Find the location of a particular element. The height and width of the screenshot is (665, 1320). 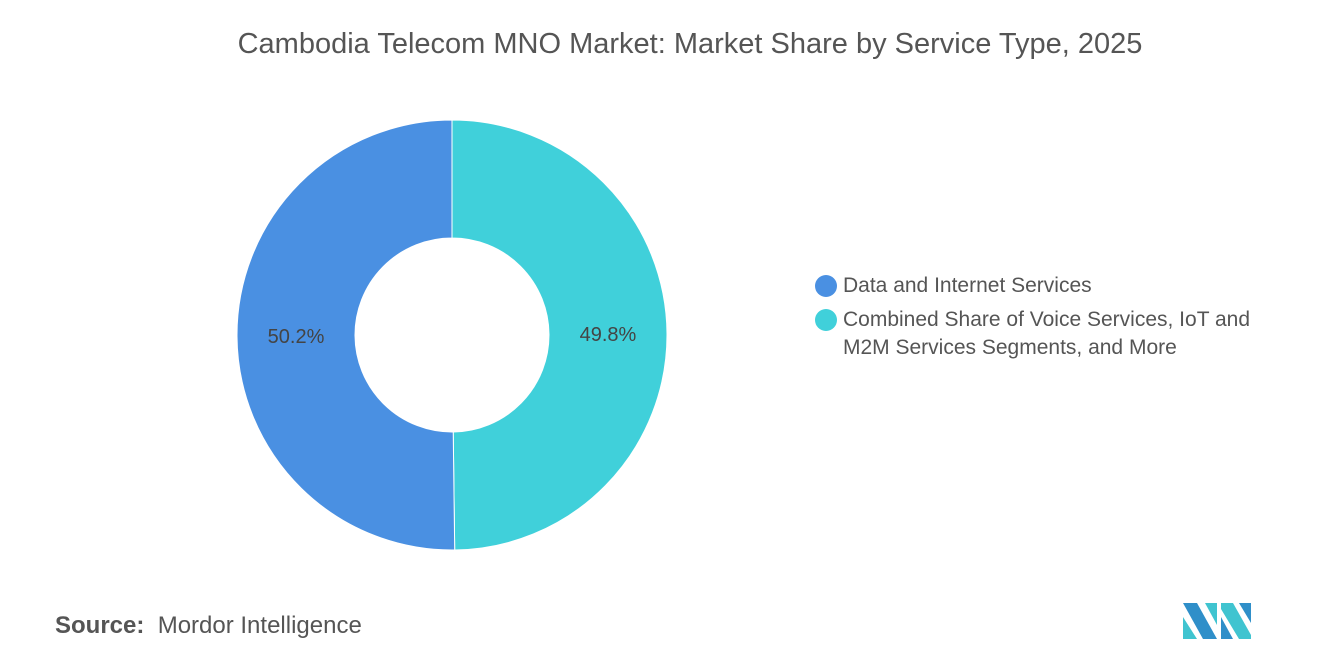

source-label: Source: is located at coordinates (100, 625).